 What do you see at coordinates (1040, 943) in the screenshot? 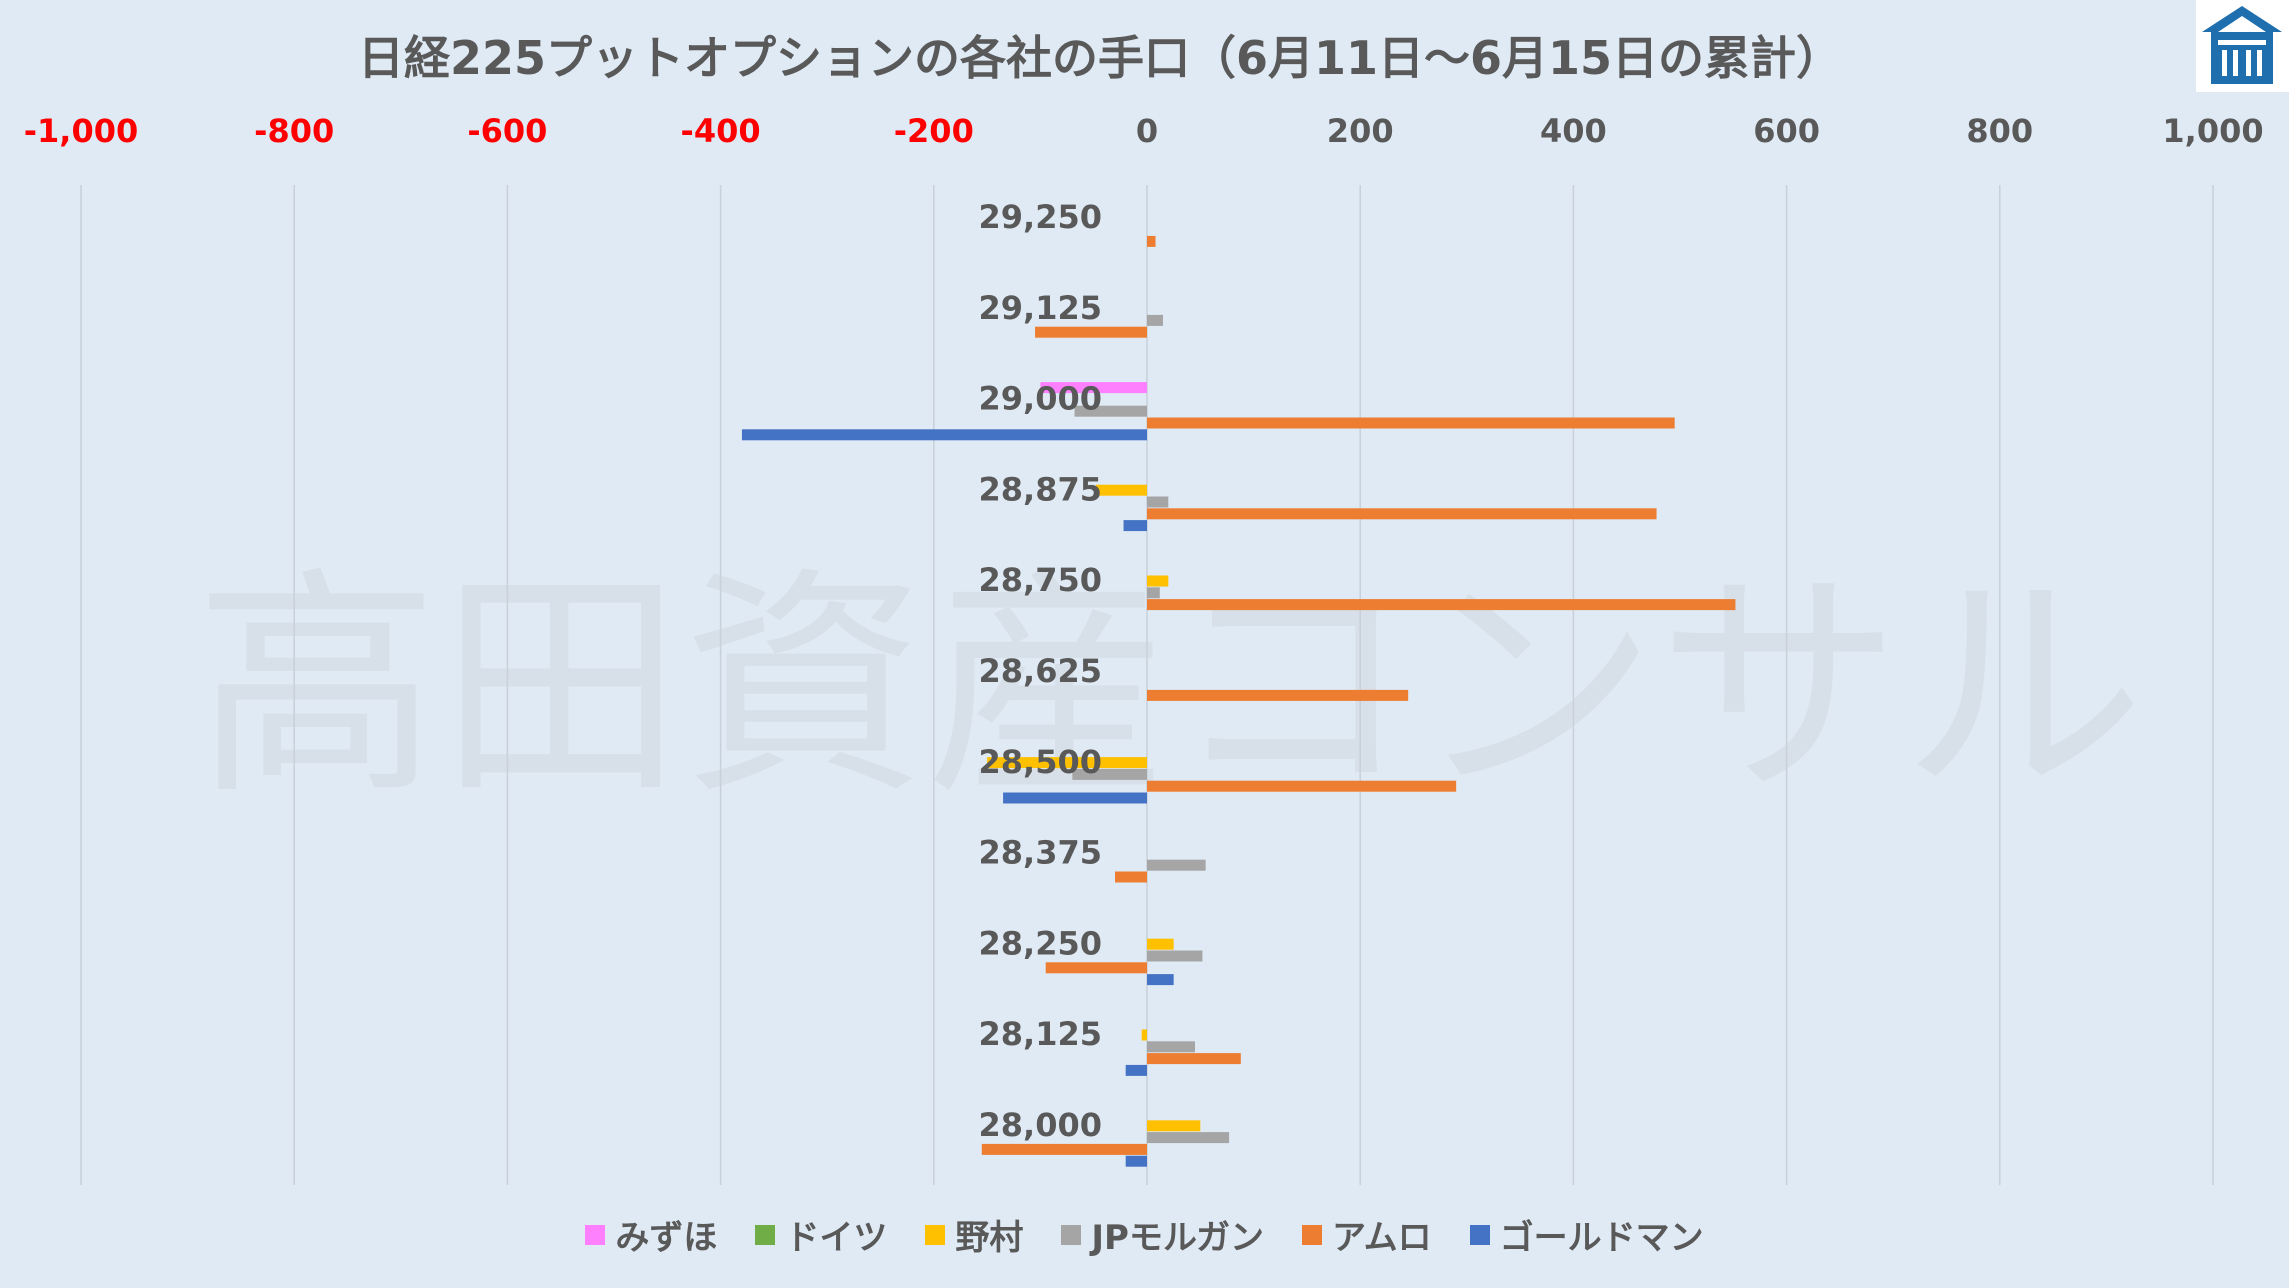
I see `category-label: 28,250` at bounding box center [1040, 943].